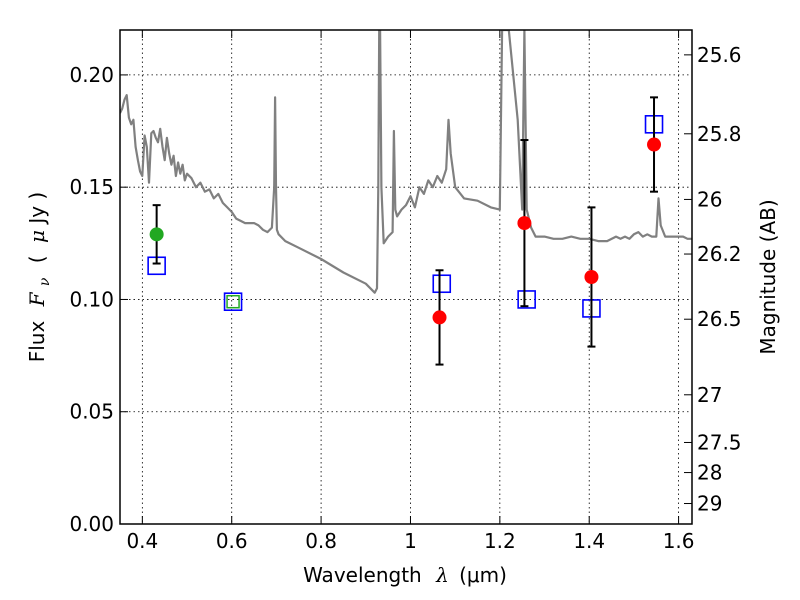 Image resolution: width=800 pixels, height=600 pixels. Describe the element at coordinates (37, 236) in the screenshot. I see `y-axis-label-mu: μ` at that location.